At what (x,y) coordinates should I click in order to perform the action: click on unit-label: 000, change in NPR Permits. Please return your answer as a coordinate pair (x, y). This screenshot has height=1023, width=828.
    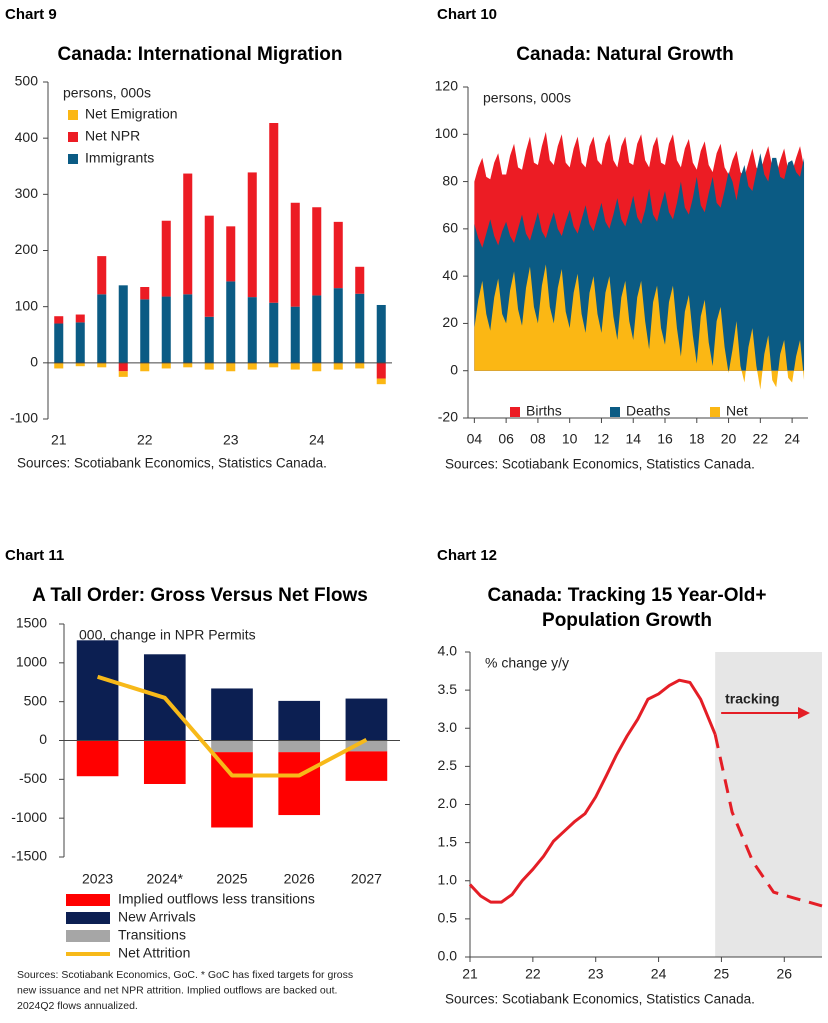
    Looking at the image, I should click on (167, 635).